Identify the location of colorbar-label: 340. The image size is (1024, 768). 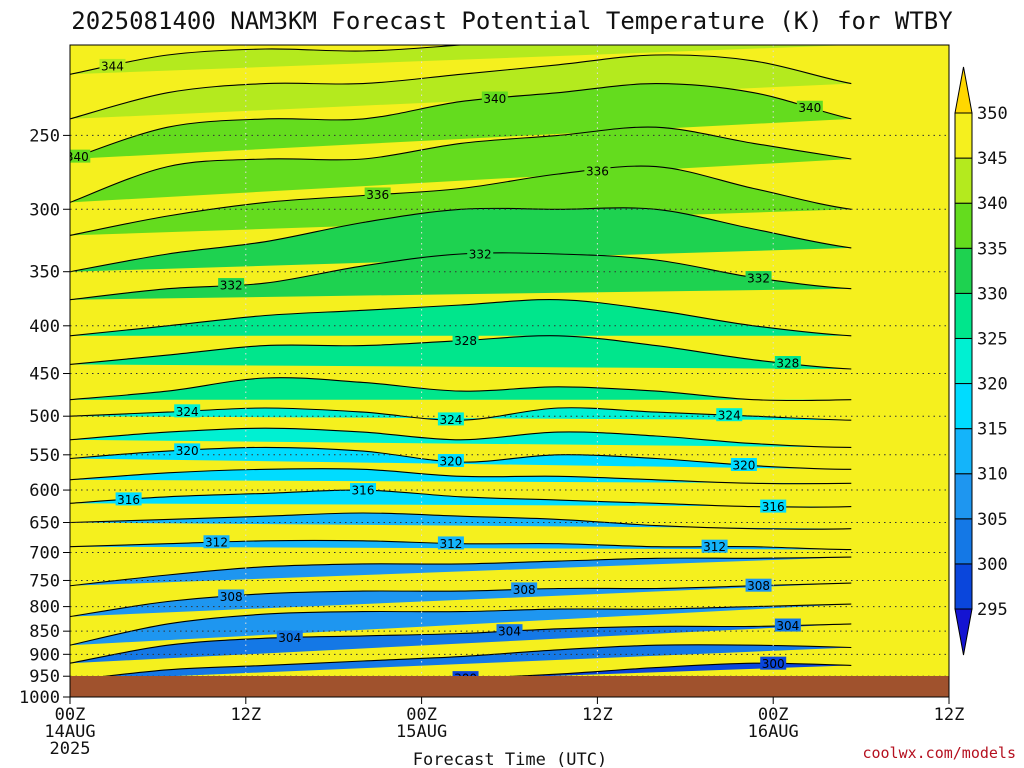
(992, 204).